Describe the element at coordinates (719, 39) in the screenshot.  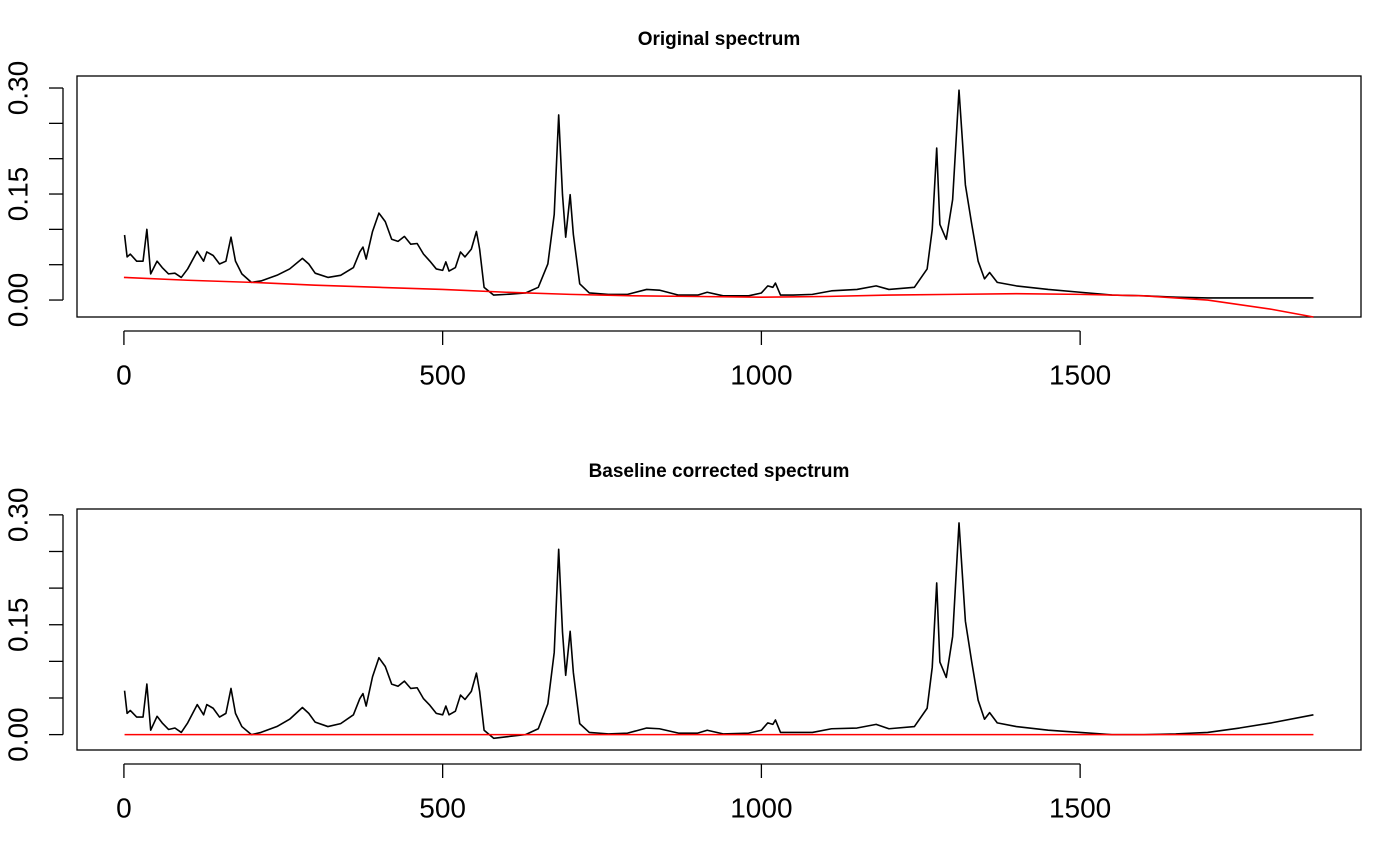
I see `chart-title: Original spectrum` at that location.